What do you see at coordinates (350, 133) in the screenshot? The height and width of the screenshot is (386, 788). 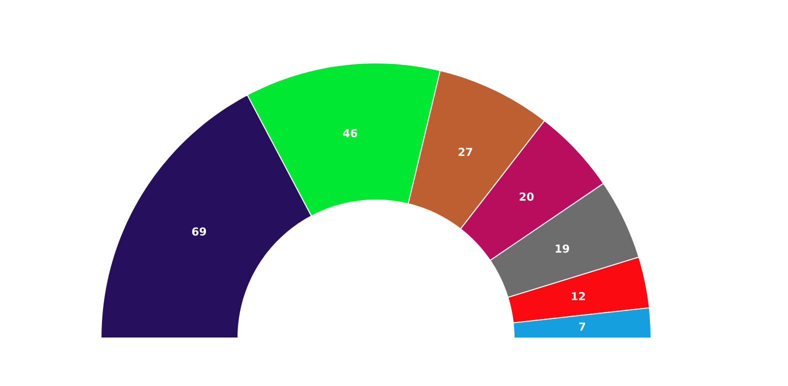 I see `data-label: 46` at bounding box center [350, 133].